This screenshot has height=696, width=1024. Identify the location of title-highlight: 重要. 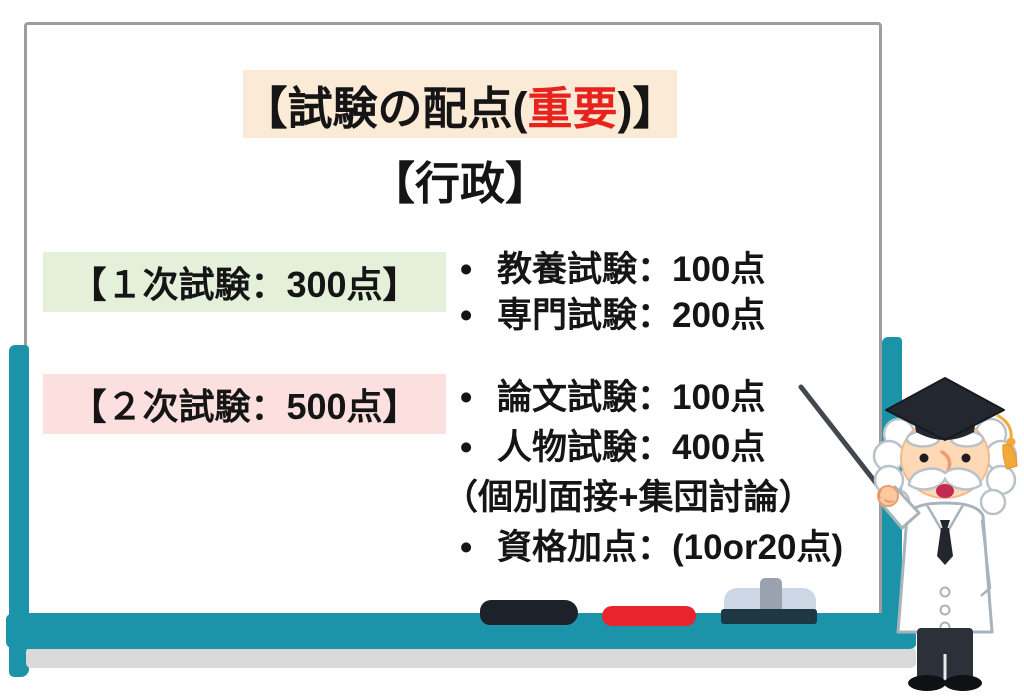
(572, 108).